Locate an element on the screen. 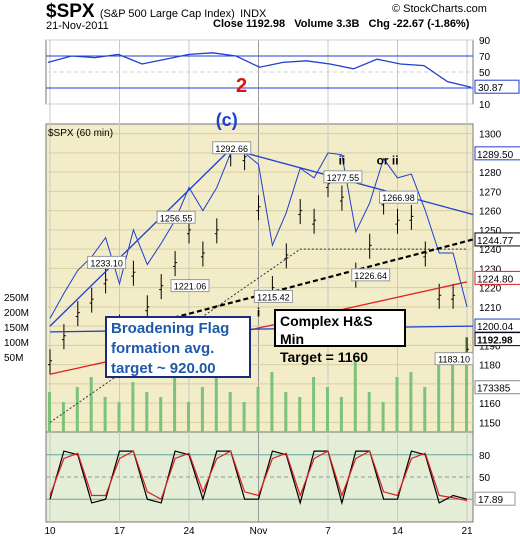 The height and width of the screenshot is (540, 520). price-label: 1292.66 is located at coordinates (231, 149).